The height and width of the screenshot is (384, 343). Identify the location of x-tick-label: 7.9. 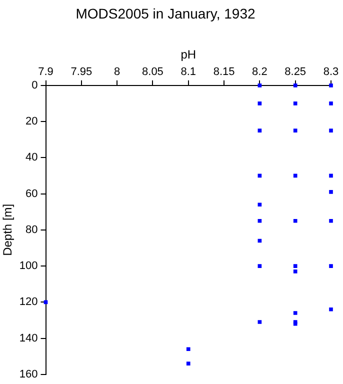
(46, 72).